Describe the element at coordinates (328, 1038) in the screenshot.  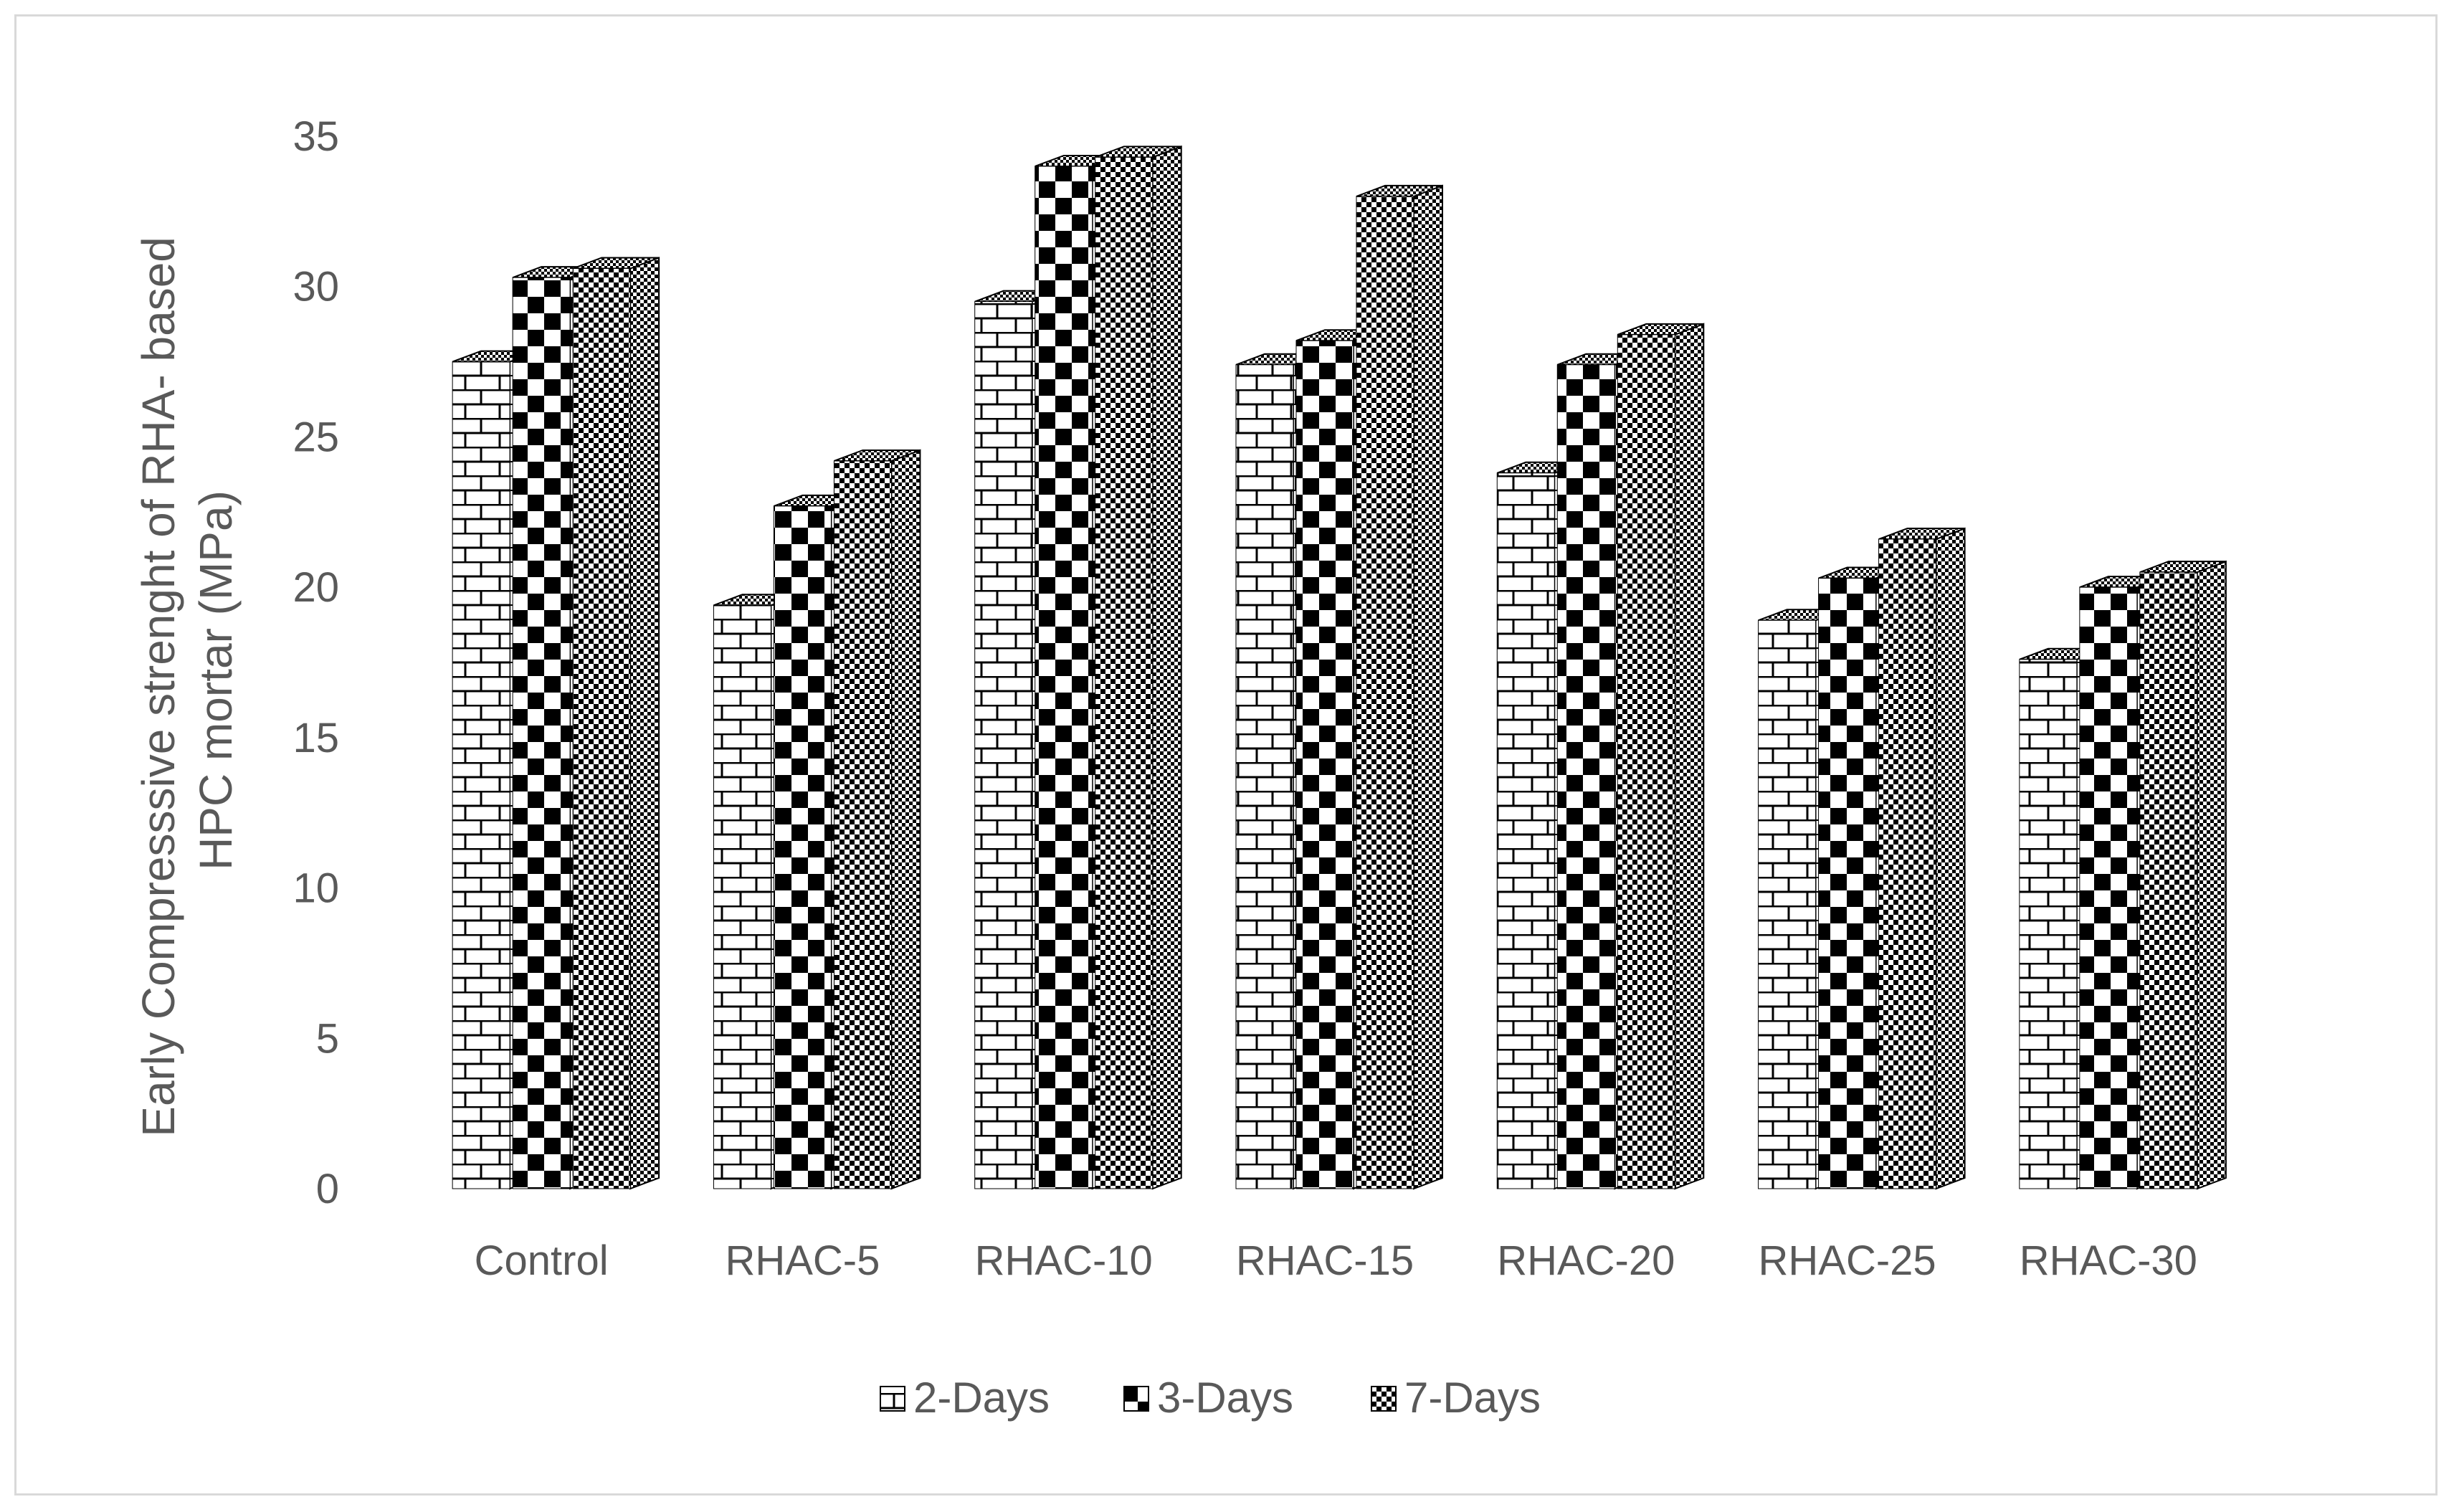
I see `y-tick-label: 5` at that location.